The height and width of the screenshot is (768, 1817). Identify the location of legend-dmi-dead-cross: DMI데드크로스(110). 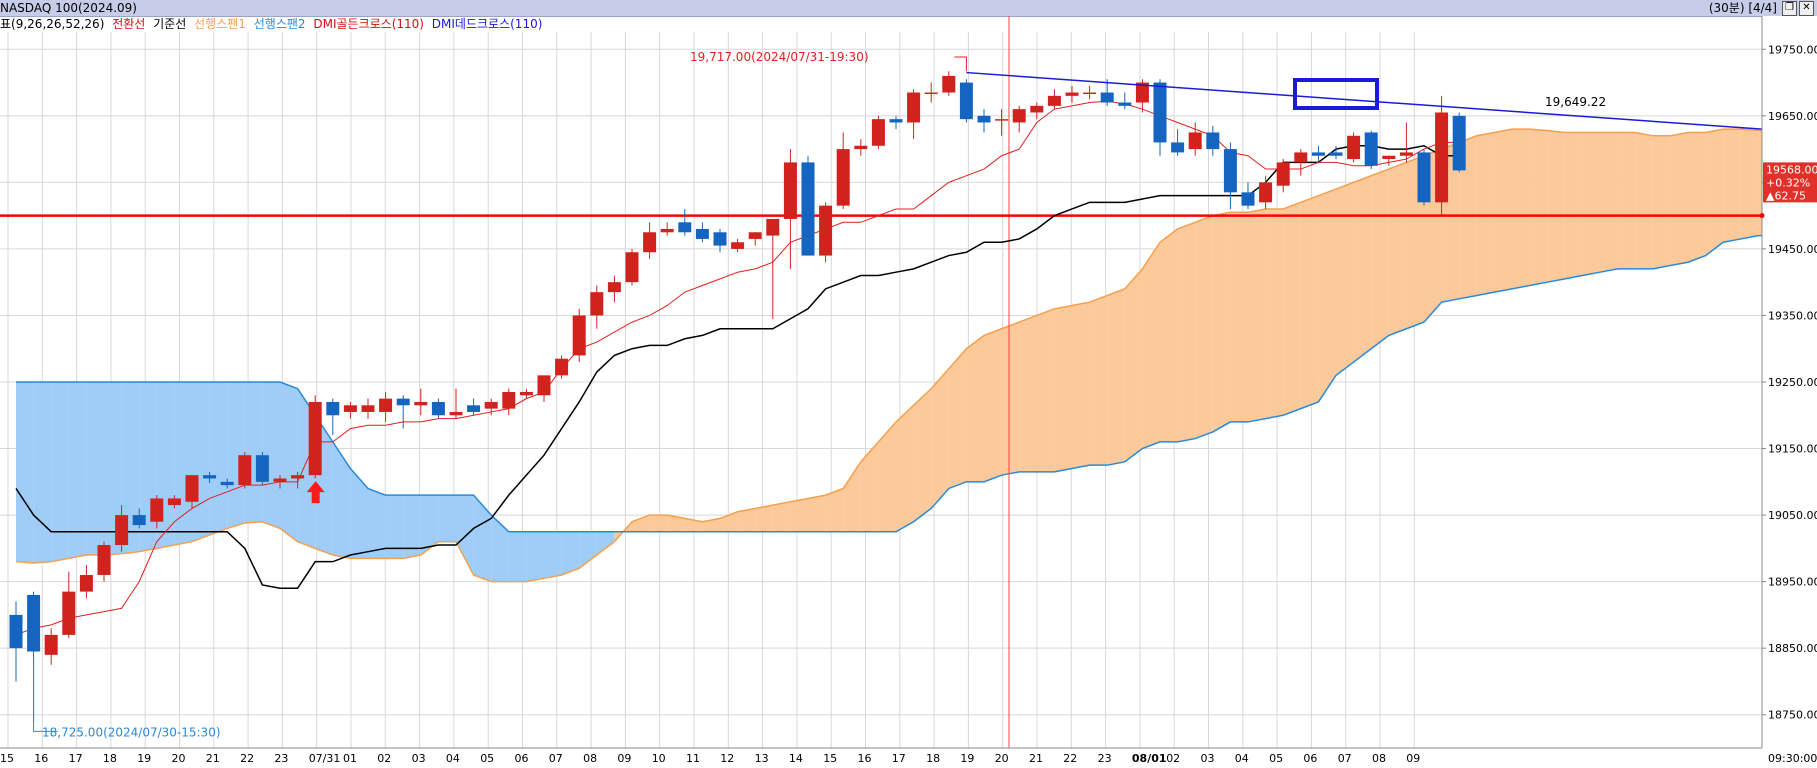
(487, 24).